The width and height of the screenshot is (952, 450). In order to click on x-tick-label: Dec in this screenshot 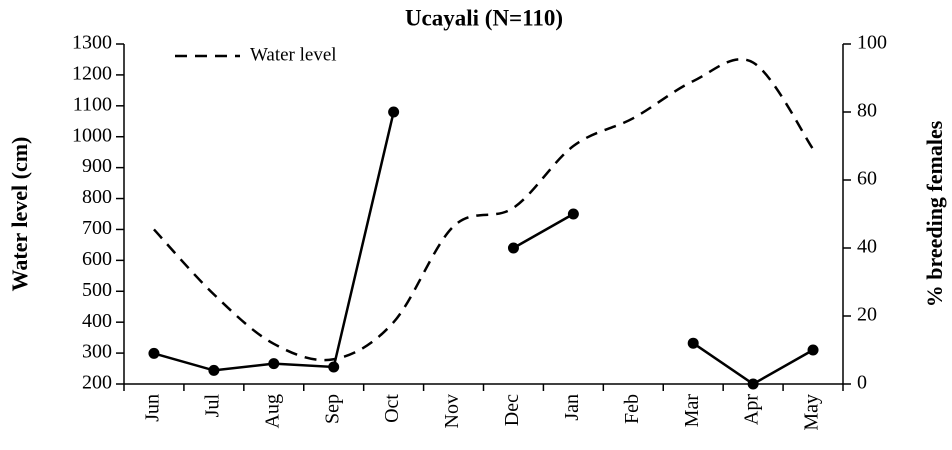, I will do `click(512, 410)`.